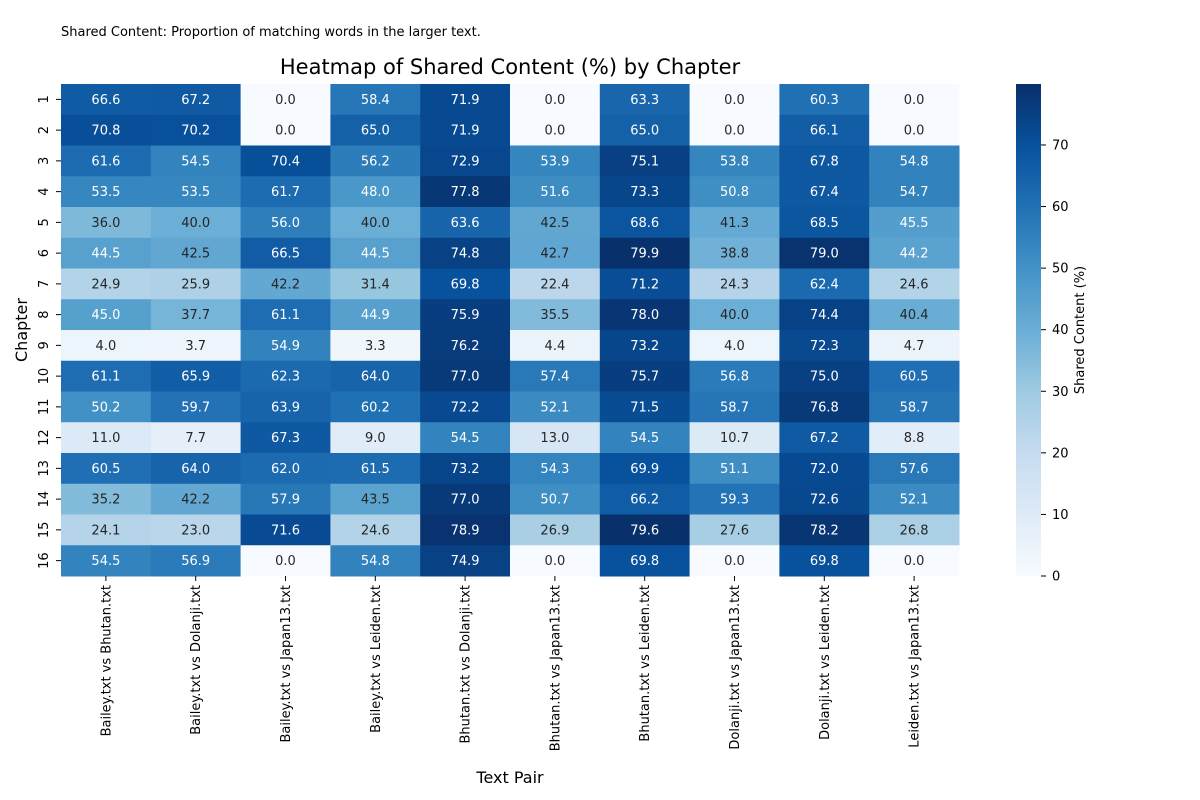 Image resolution: width=1200 pixels, height=800 pixels. Describe the element at coordinates (375, 469) in the screenshot. I see `cell-value-label: 61.5` at that location.